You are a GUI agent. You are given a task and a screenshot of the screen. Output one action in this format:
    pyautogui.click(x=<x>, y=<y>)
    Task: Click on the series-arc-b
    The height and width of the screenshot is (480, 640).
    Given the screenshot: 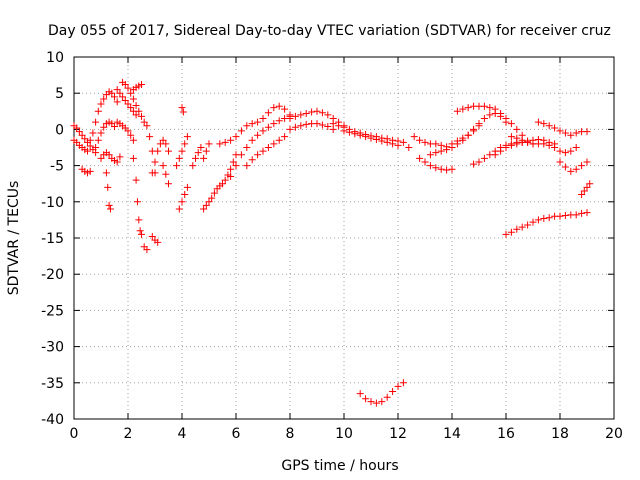 What is the action you would take?
    pyautogui.click(x=80, y=145)
    